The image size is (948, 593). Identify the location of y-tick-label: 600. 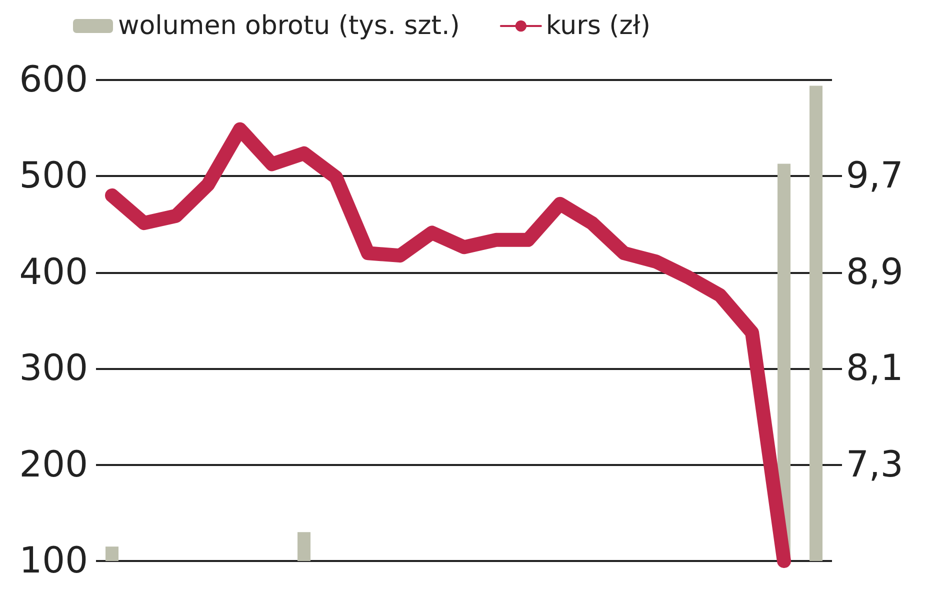
(53, 80).